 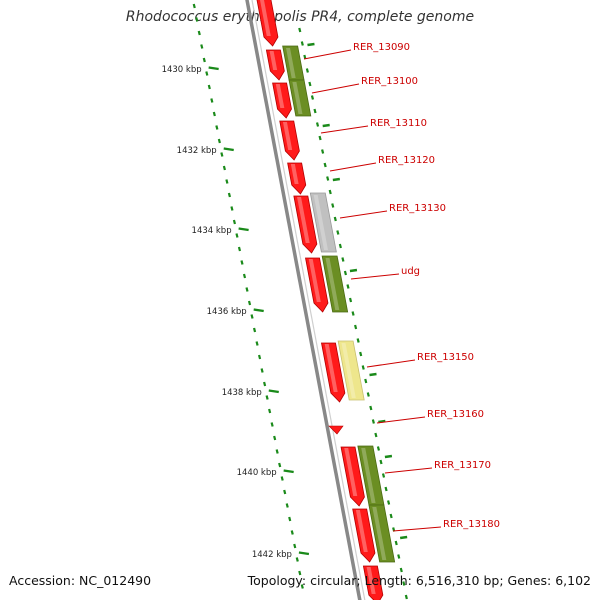 I want to click on gene-label: RER_13110, so click(x=398, y=123).